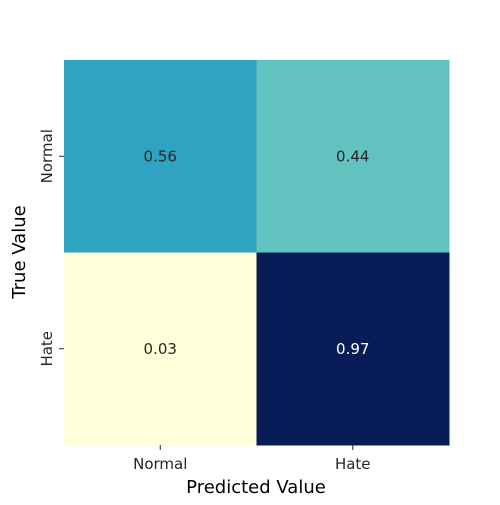 This screenshot has height=505, width=500. I want to click on y-axis-ticks: Normal Hate, so click(51, 248).